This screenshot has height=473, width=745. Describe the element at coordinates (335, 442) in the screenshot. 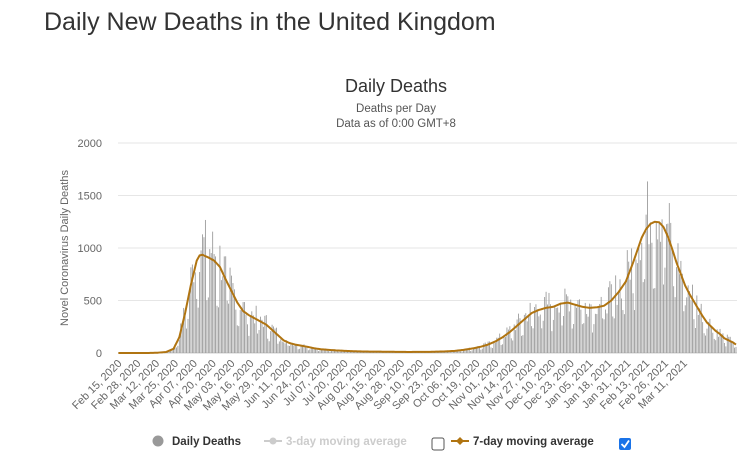

I see `legend-three-day-average: 3-day moving average` at that location.